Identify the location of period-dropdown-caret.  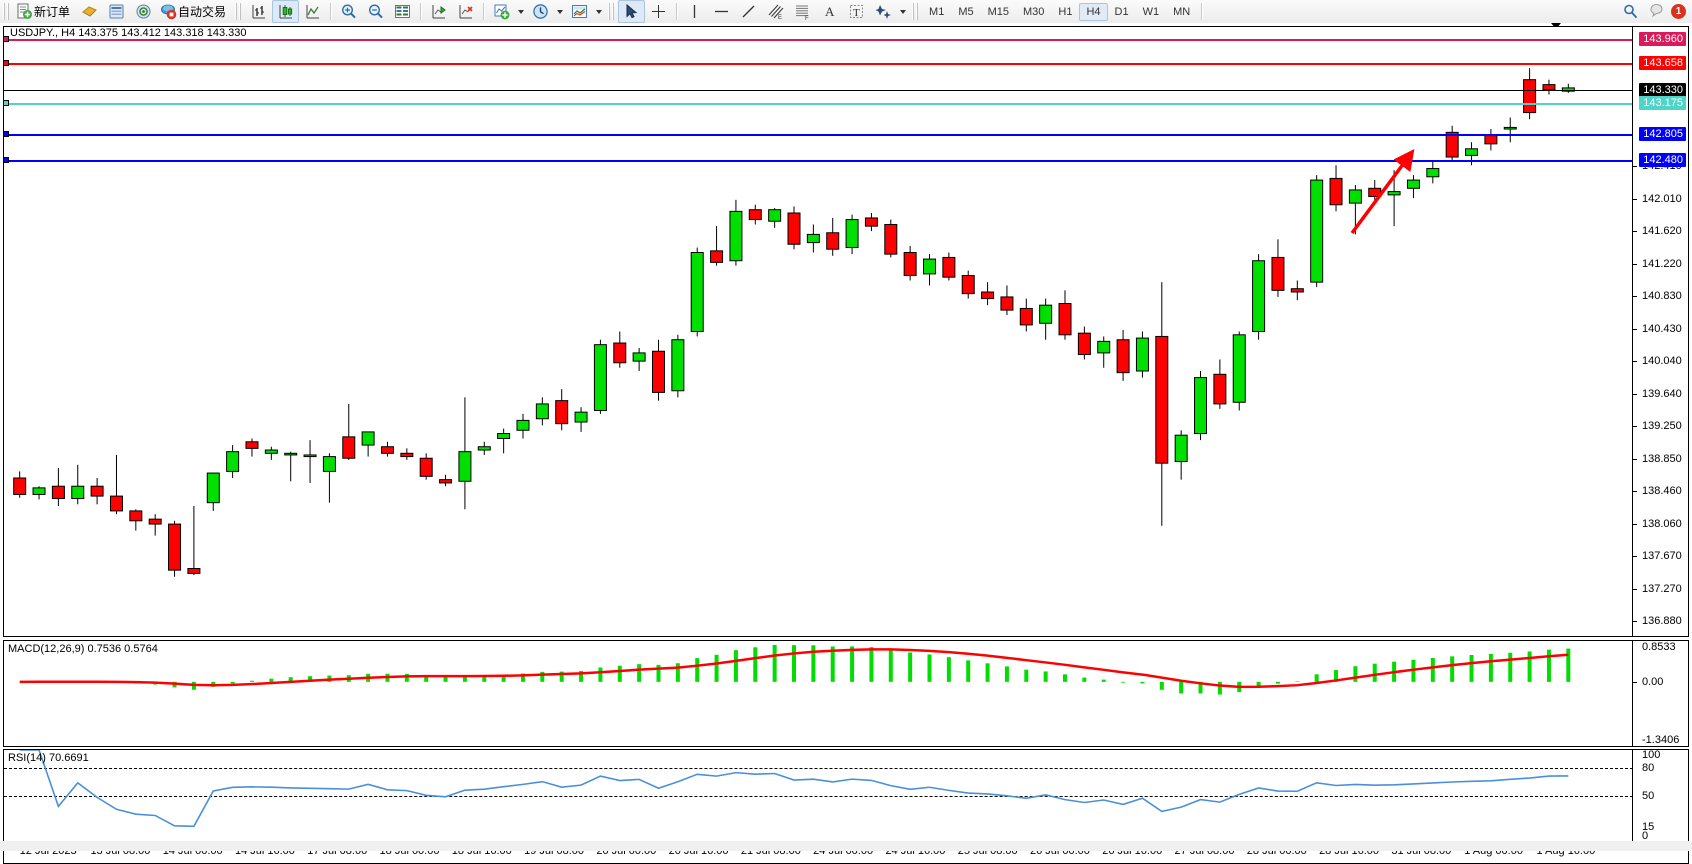
(560, 11).